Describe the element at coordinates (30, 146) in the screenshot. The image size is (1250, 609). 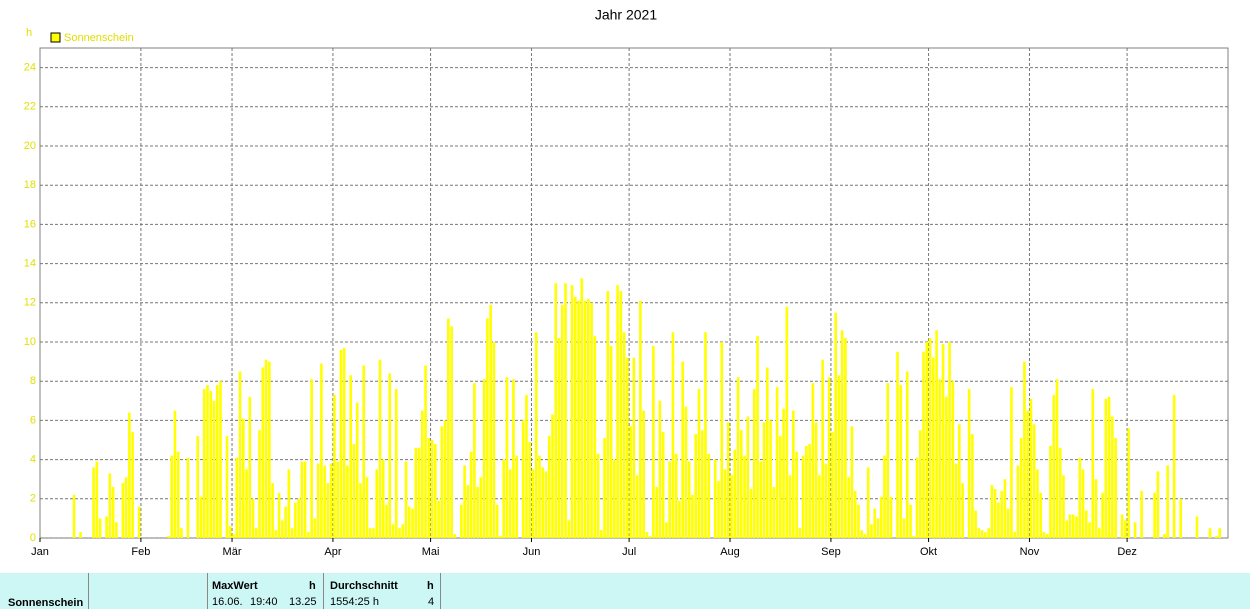
I see `y-tick-label: 20` at that location.